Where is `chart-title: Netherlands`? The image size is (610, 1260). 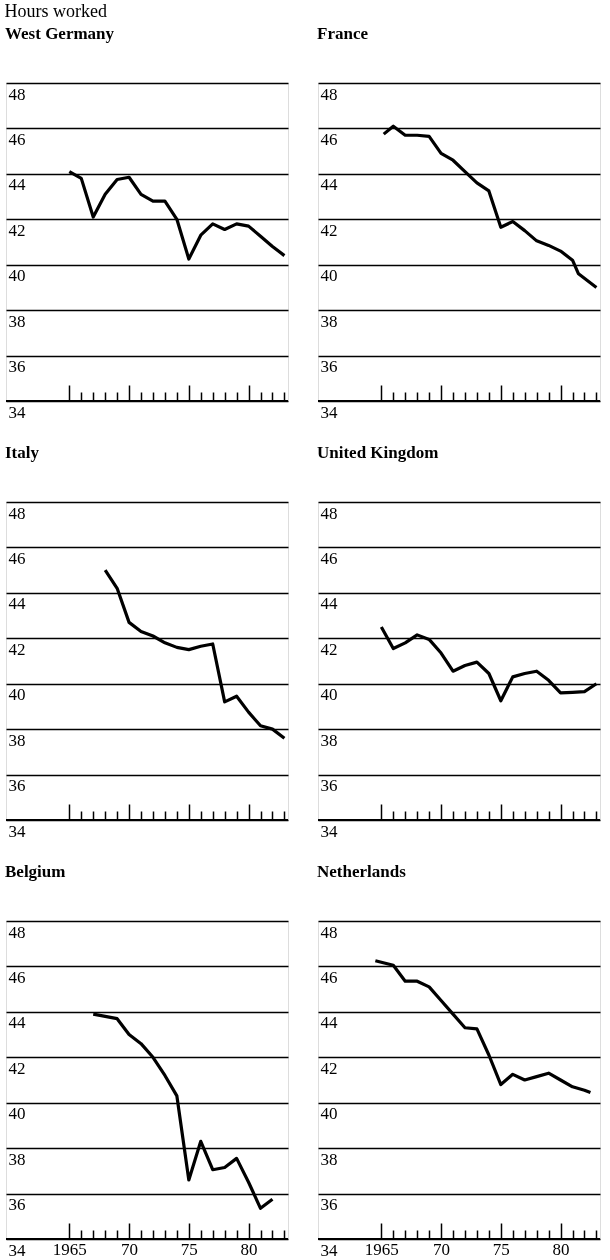 chart-title: Netherlands is located at coordinates (362, 871).